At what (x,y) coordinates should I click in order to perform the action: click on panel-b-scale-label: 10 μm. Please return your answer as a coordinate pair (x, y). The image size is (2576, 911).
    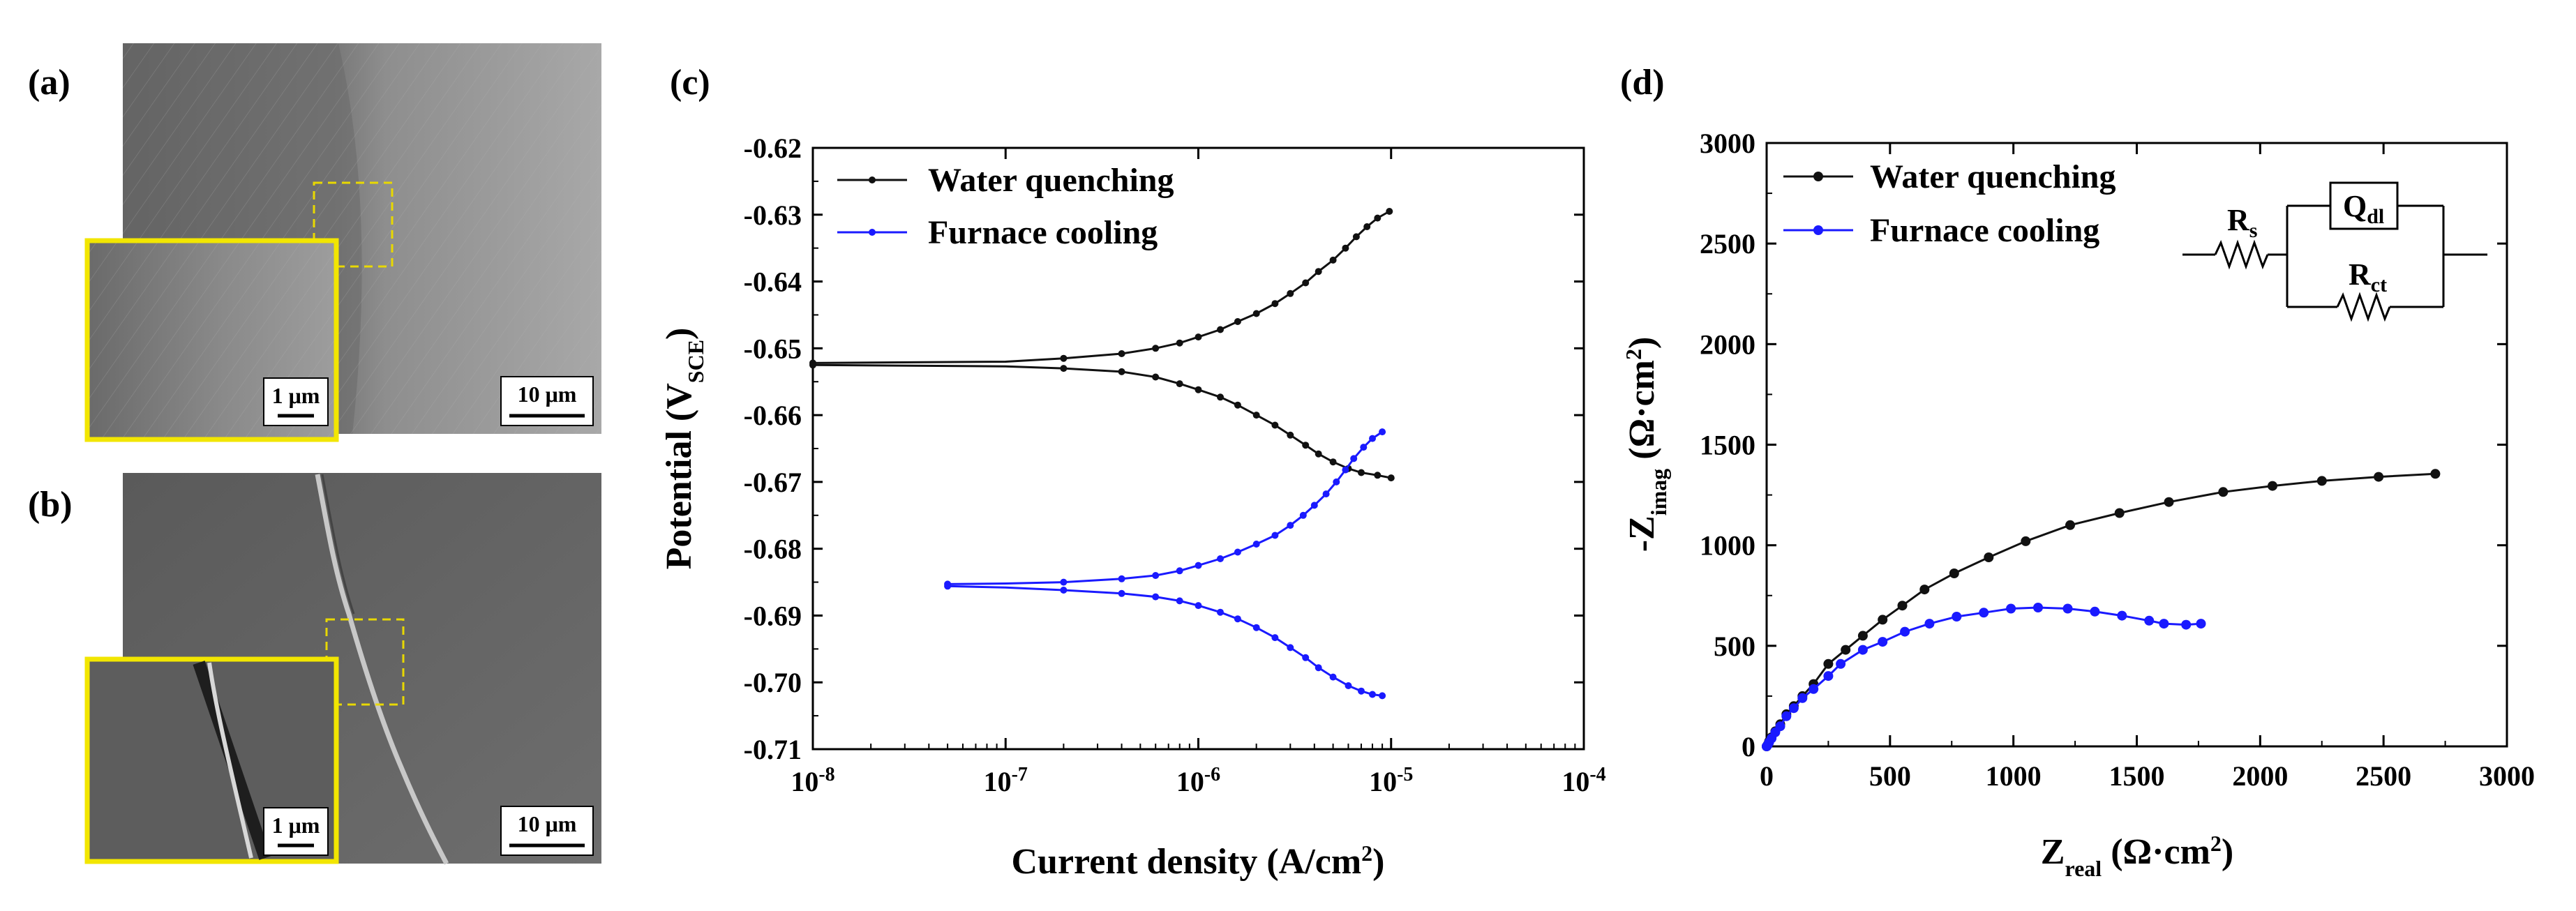
    Looking at the image, I should click on (547, 823).